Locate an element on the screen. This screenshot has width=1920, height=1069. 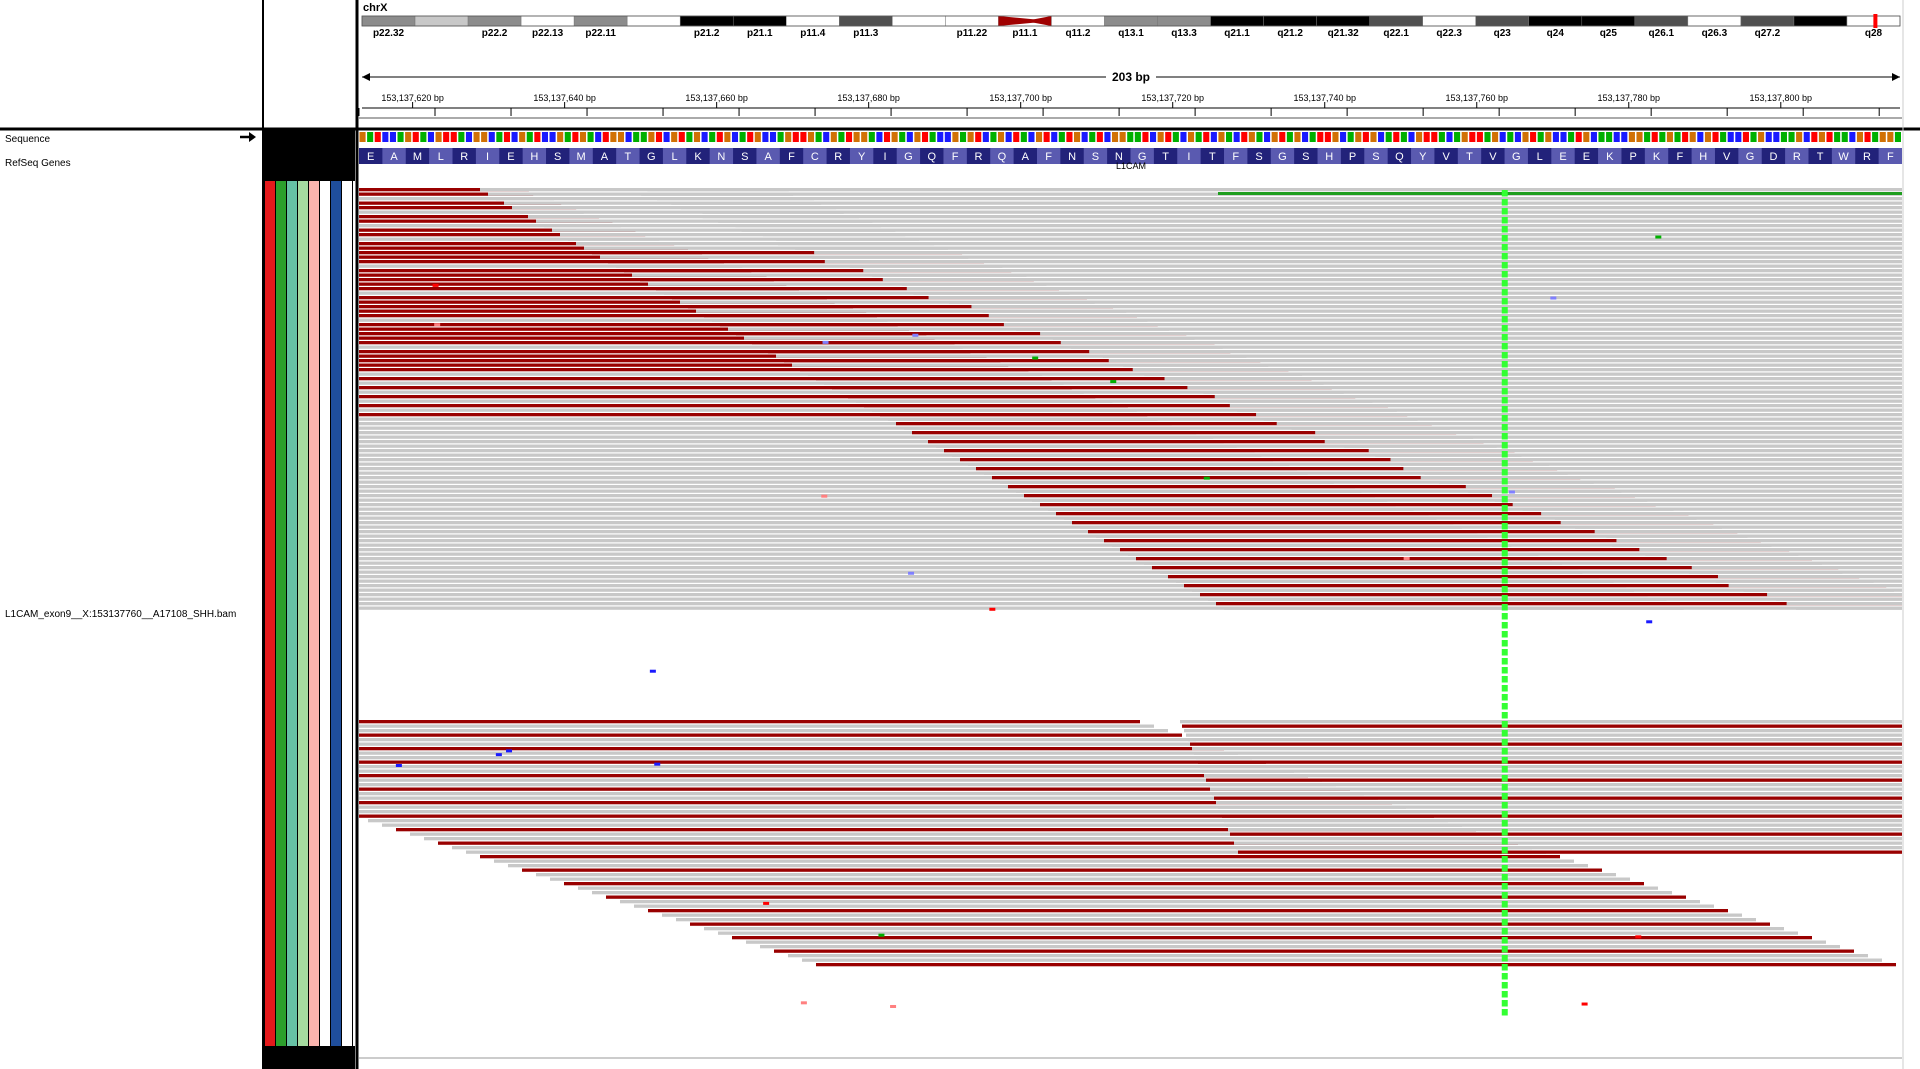
bam-track-label: L1CAM_exon9__X:153137760__A17108_SHH.bam is located at coordinates (120, 614).